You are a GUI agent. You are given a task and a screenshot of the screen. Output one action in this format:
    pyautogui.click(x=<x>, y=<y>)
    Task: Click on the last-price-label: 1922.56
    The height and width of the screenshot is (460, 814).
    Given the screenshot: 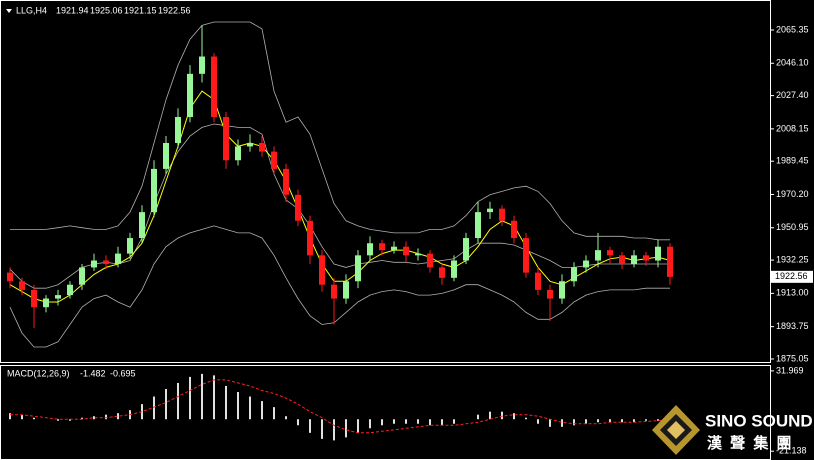 What is the action you would take?
    pyautogui.click(x=791, y=276)
    